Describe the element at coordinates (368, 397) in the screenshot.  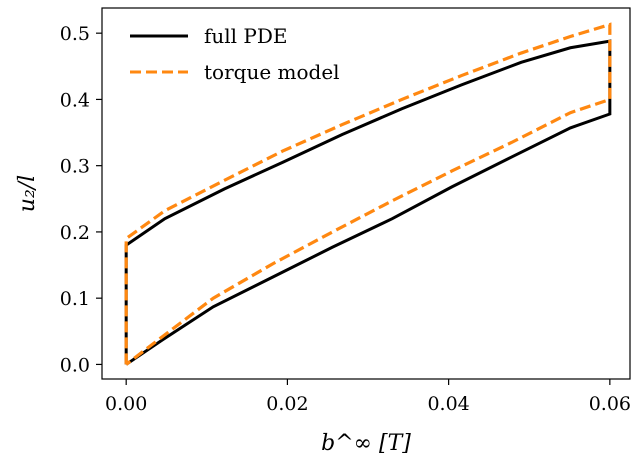
I see `x-axis-ticks: 0.00 0.02 0.04 0.06` at that location.